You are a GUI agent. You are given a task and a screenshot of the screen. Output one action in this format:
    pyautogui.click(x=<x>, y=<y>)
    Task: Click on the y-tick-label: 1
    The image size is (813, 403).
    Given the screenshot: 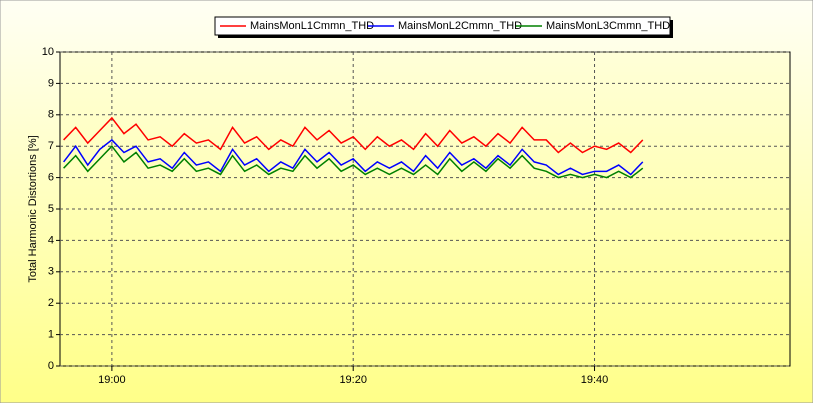 What is the action you would take?
    pyautogui.click(x=51, y=335)
    